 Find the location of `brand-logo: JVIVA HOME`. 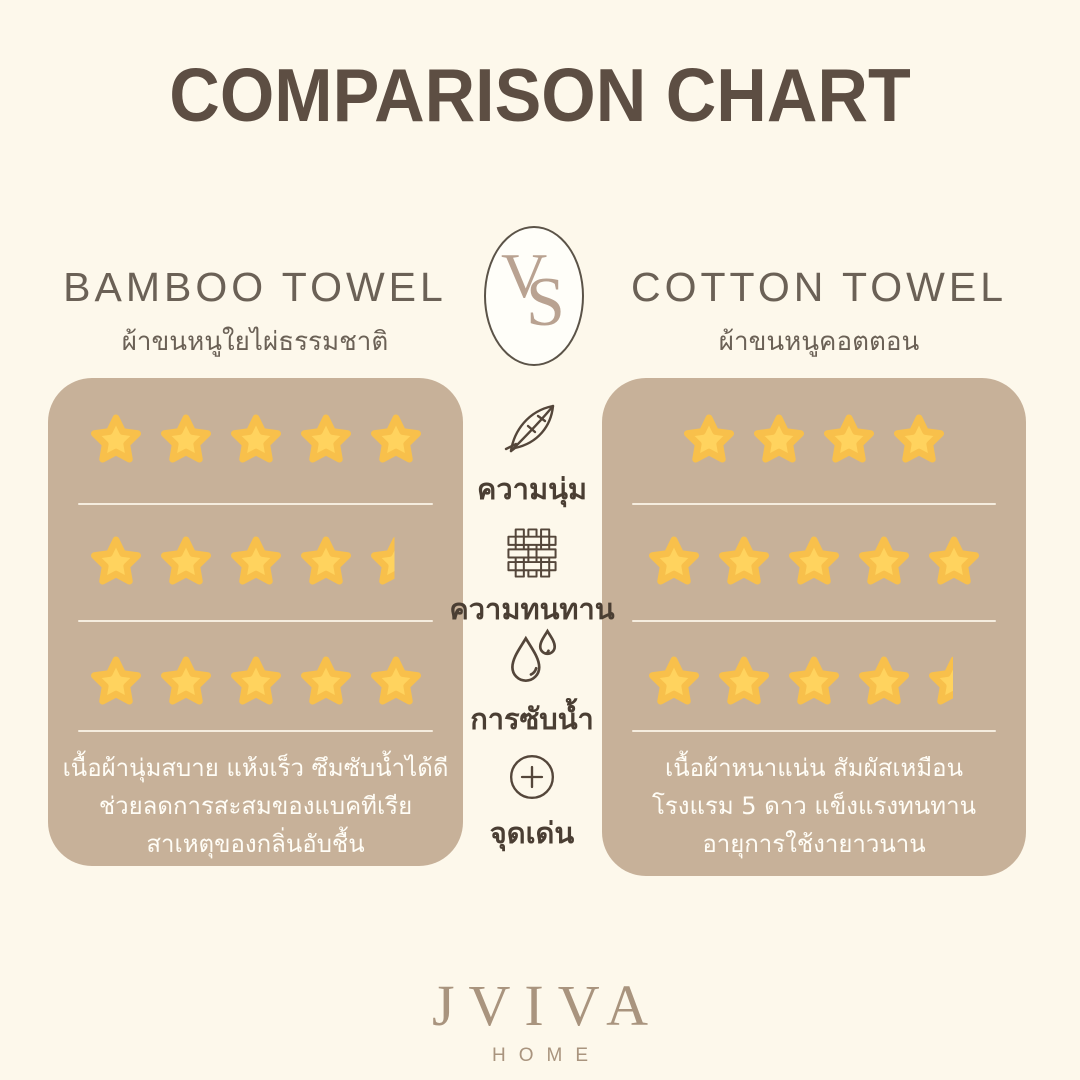

brand-logo: JVIVA HOME is located at coordinates (540, 1019).